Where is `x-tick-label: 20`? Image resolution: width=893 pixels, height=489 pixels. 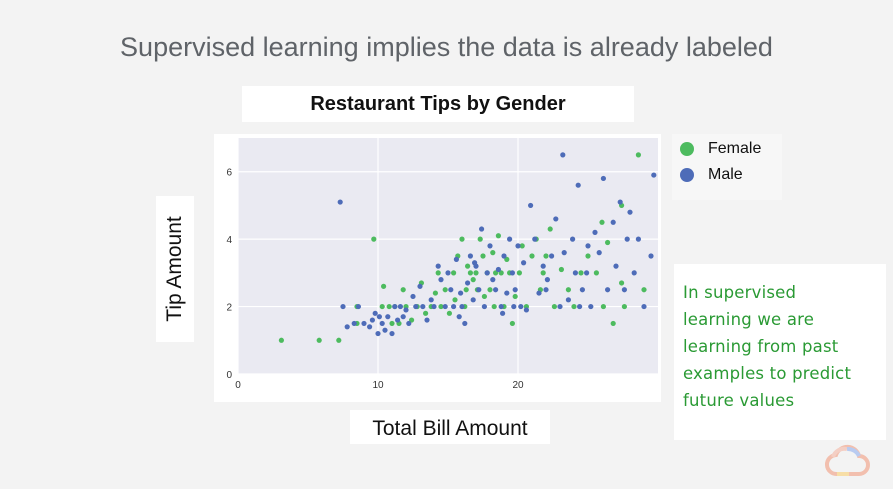 x-tick-label: 20 is located at coordinates (518, 385).